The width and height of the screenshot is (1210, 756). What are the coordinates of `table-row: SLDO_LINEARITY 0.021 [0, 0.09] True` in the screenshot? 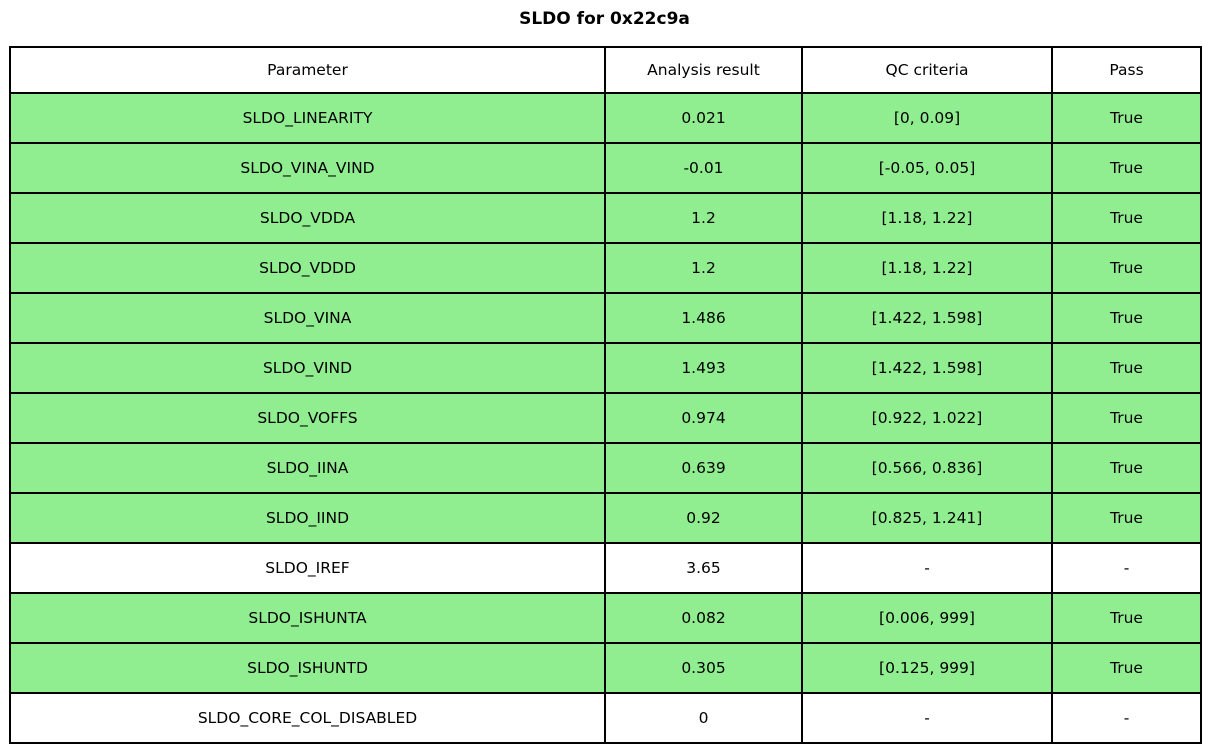 It's located at (605, 118).